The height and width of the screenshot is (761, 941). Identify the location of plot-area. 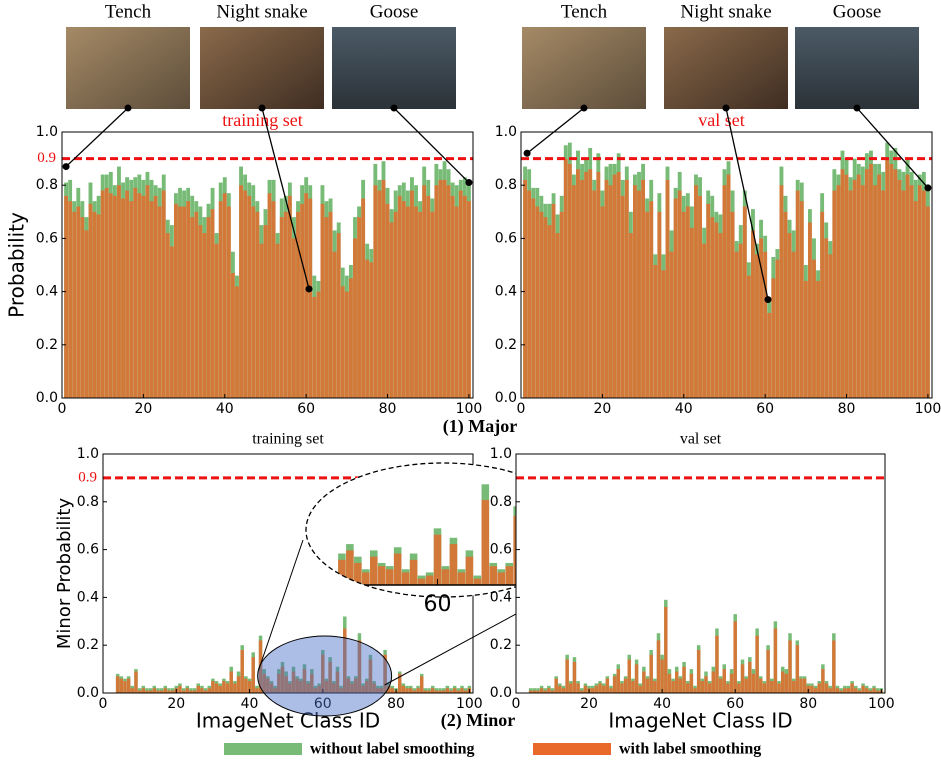
(700, 573).